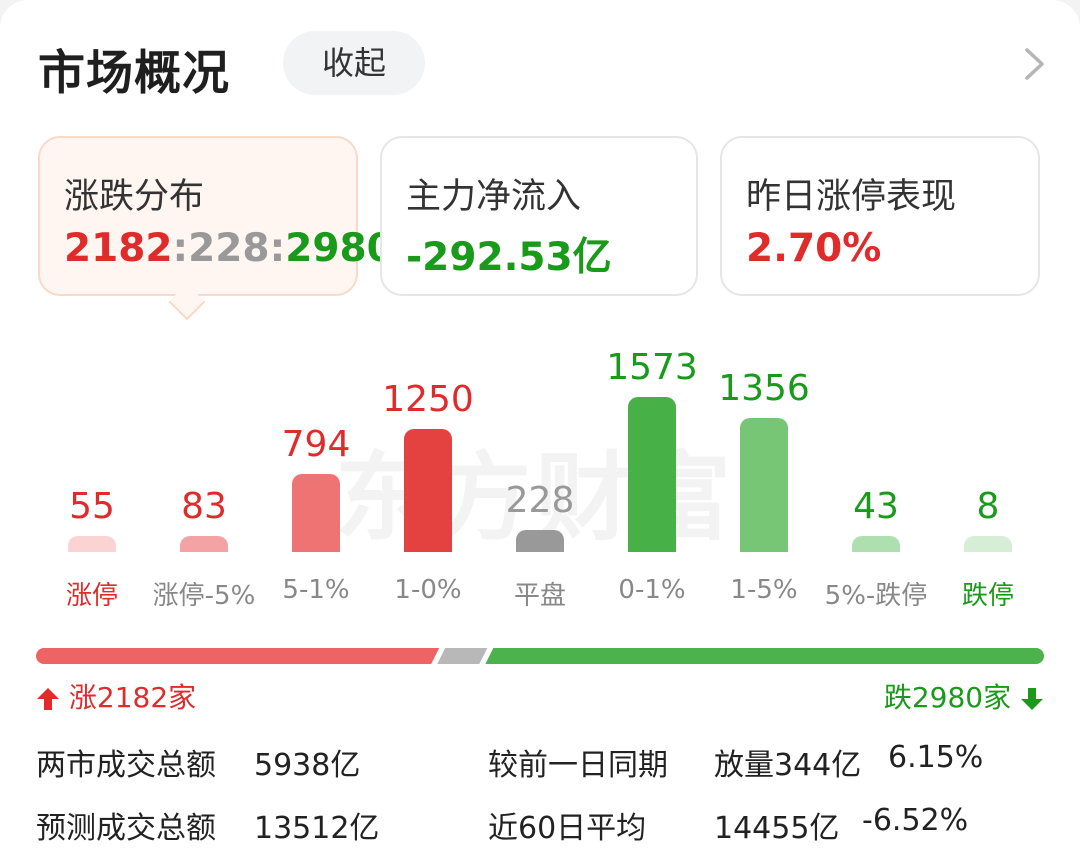 The height and width of the screenshot is (859, 1080). What do you see at coordinates (126, 765) in the screenshot?
I see `total-turnover-label: 两市成交总额` at bounding box center [126, 765].